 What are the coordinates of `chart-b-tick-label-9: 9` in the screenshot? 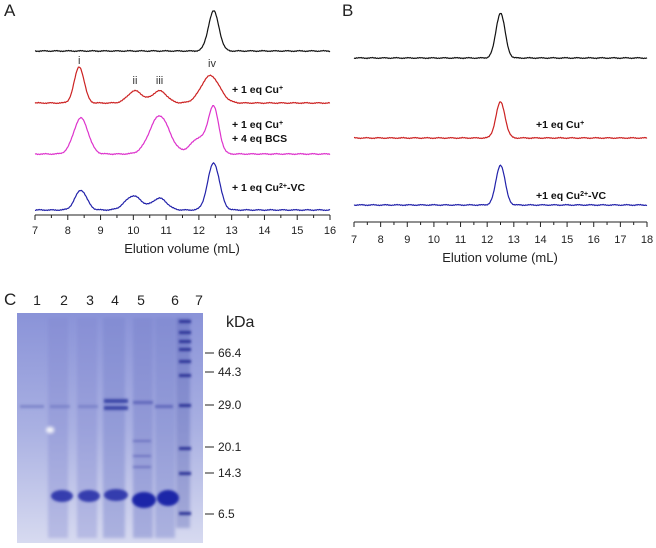 It's located at (407, 240).